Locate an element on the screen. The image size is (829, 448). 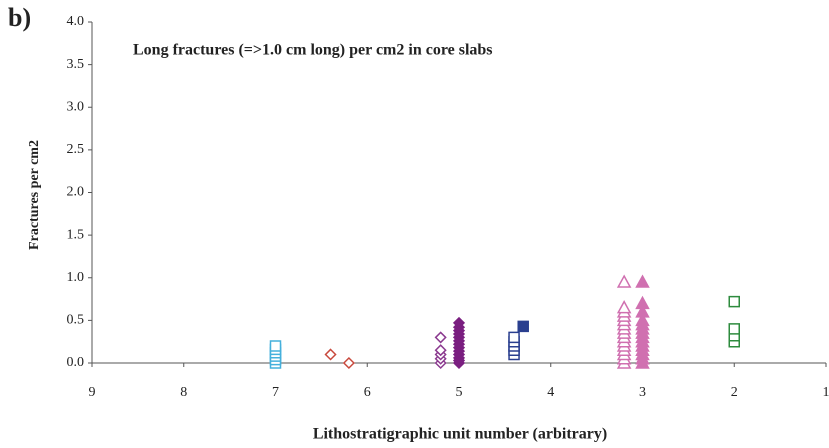
x-tick-label: 7 is located at coordinates (275, 392).